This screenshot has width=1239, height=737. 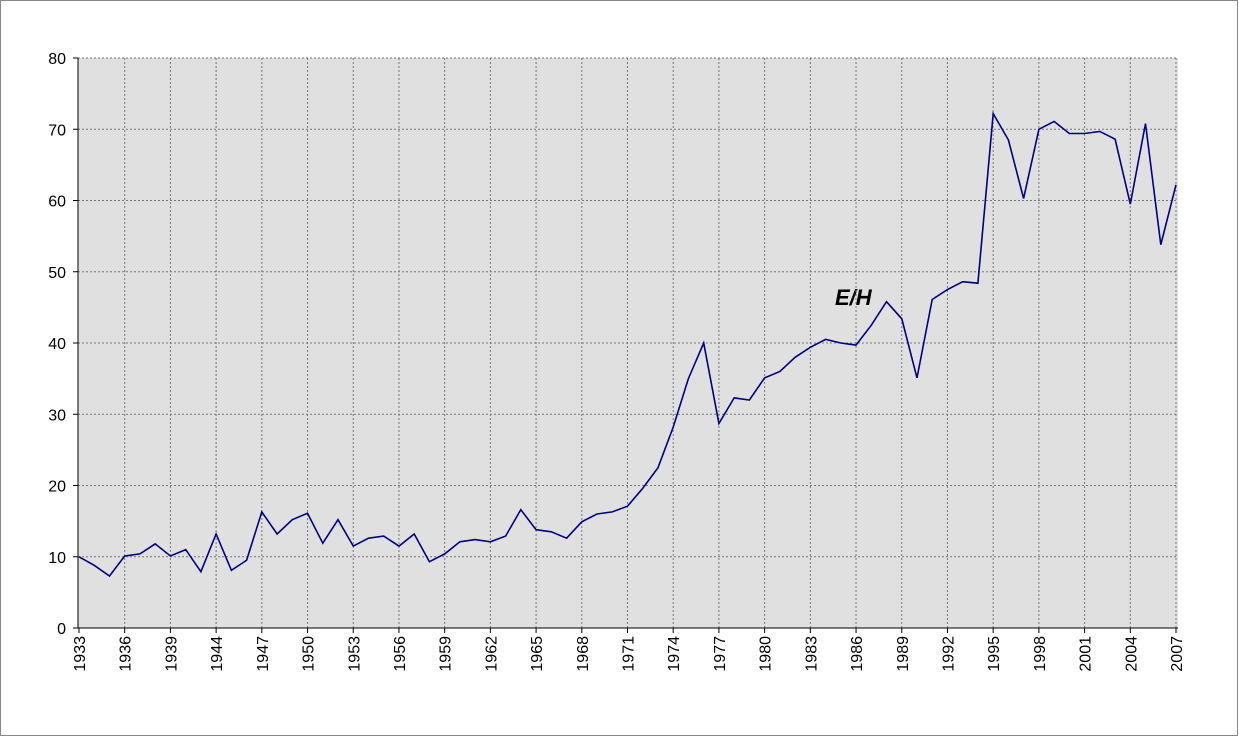 I want to click on x-tick-label: 1983, so click(x=811, y=654).